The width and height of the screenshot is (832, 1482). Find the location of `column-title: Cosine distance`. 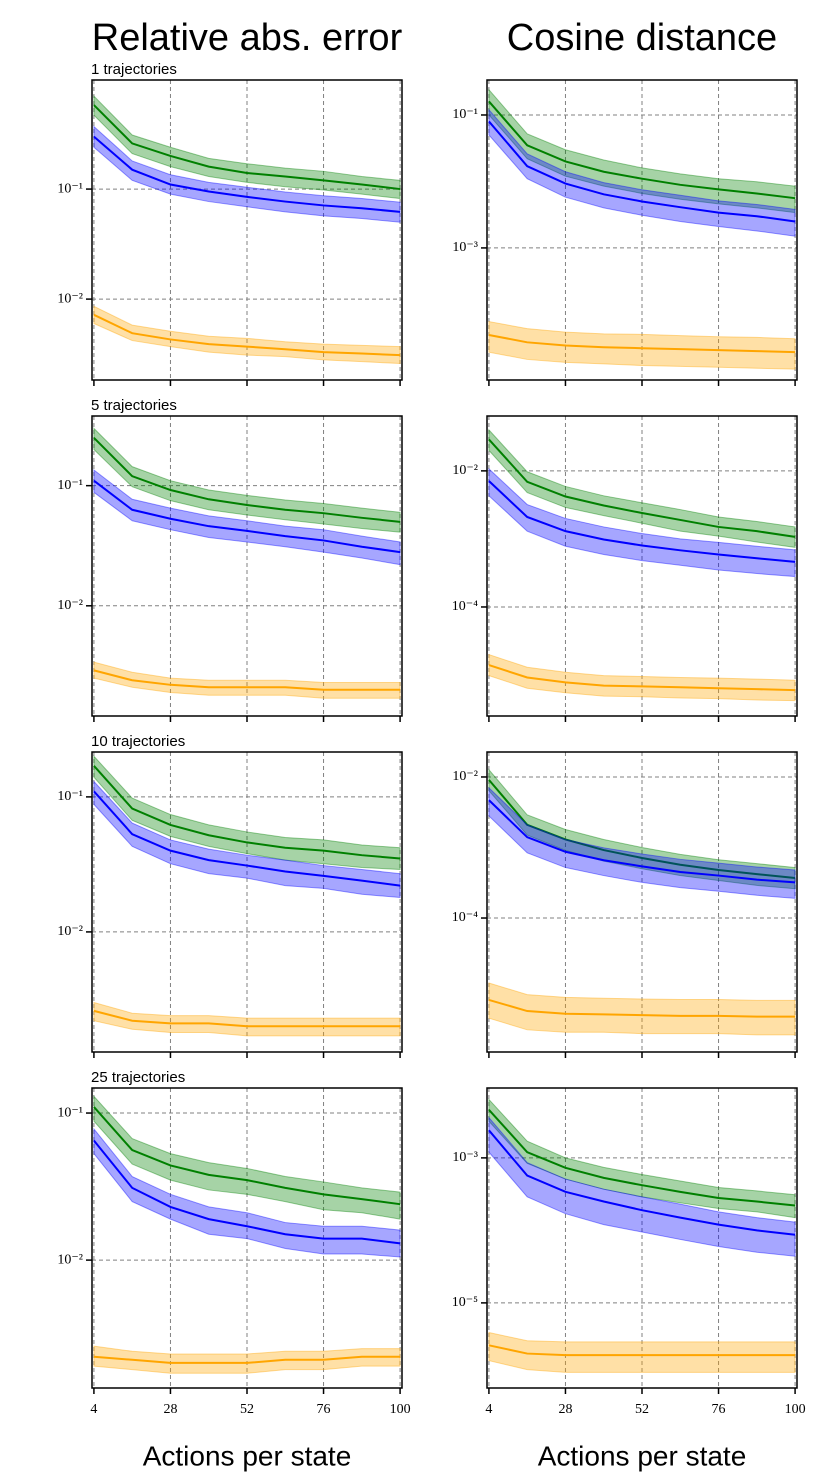

column-title: Cosine distance is located at coordinates (642, 38).